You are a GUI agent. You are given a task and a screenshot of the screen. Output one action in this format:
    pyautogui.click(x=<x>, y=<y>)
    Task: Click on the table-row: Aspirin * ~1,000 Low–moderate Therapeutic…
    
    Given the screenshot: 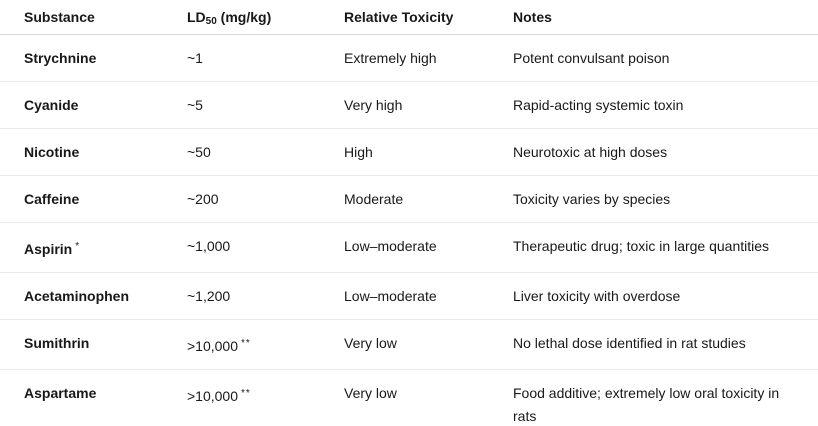 What is the action you would take?
    pyautogui.click(x=409, y=247)
    